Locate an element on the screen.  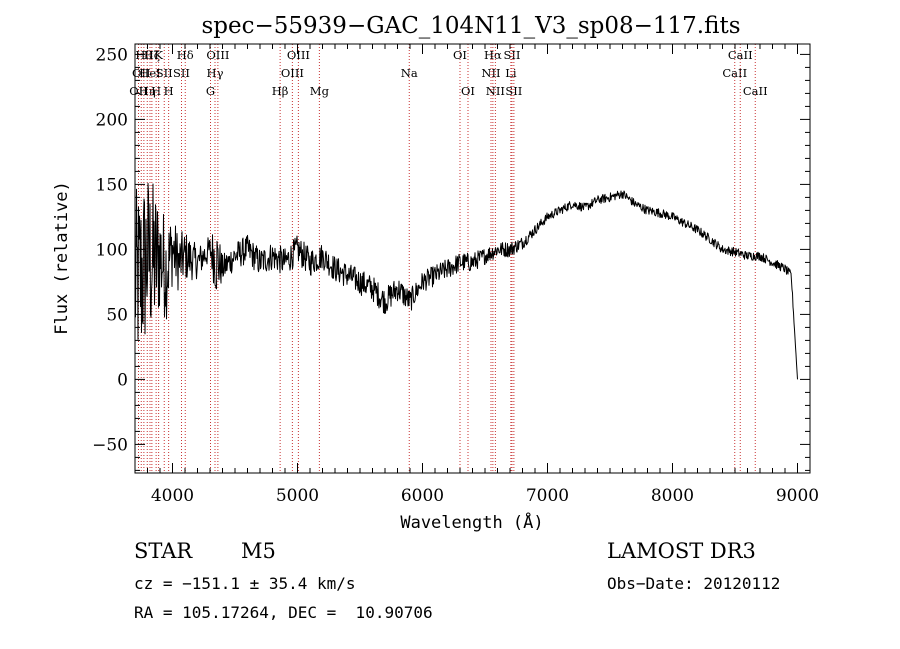
y-tick-label: 250 is located at coordinates (112, 55).